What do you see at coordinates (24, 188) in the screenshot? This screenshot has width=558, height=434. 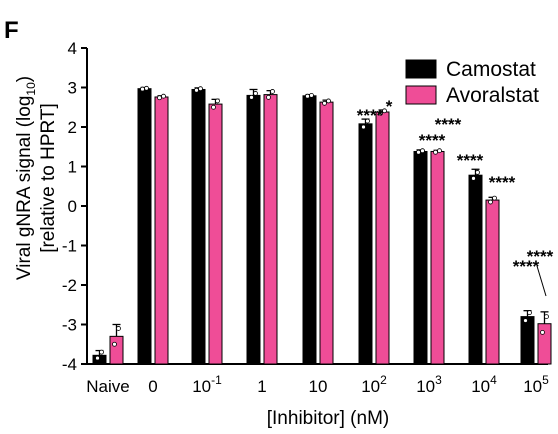 I see `y-axis-label-text: Viral gNRA signal (log` at bounding box center [24, 188].